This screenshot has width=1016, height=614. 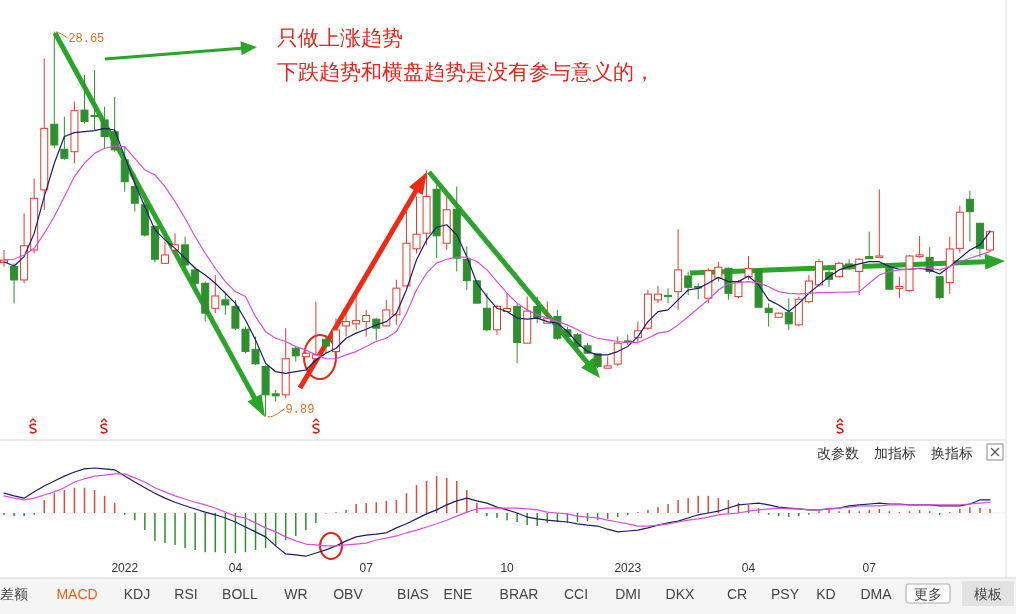 I want to click on text: BOLL, so click(x=240, y=594).